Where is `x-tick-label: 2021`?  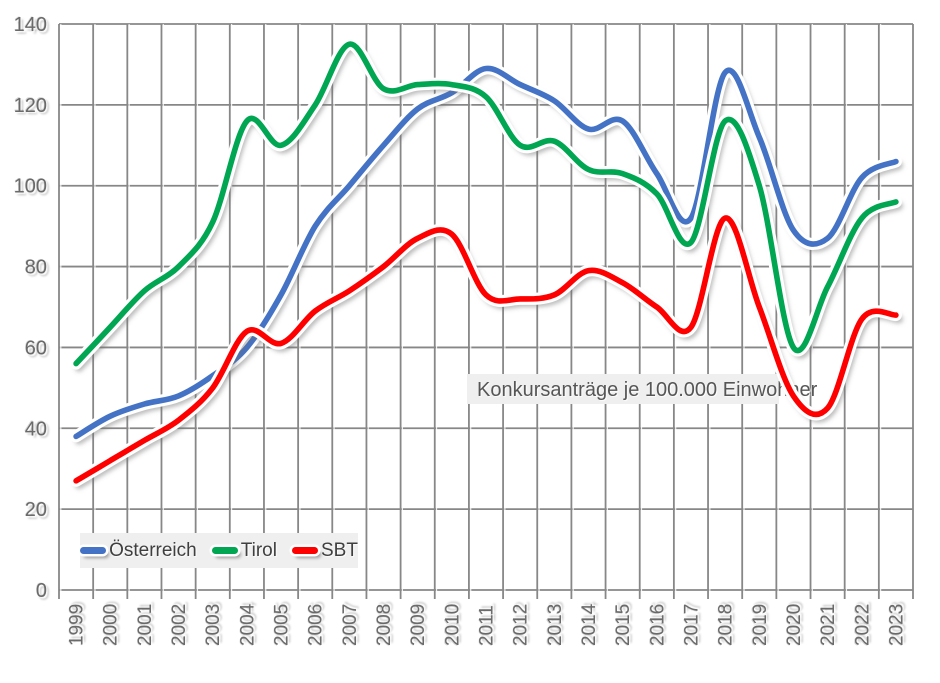 x-tick-label: 2021 is located at coordinates (828, 625).